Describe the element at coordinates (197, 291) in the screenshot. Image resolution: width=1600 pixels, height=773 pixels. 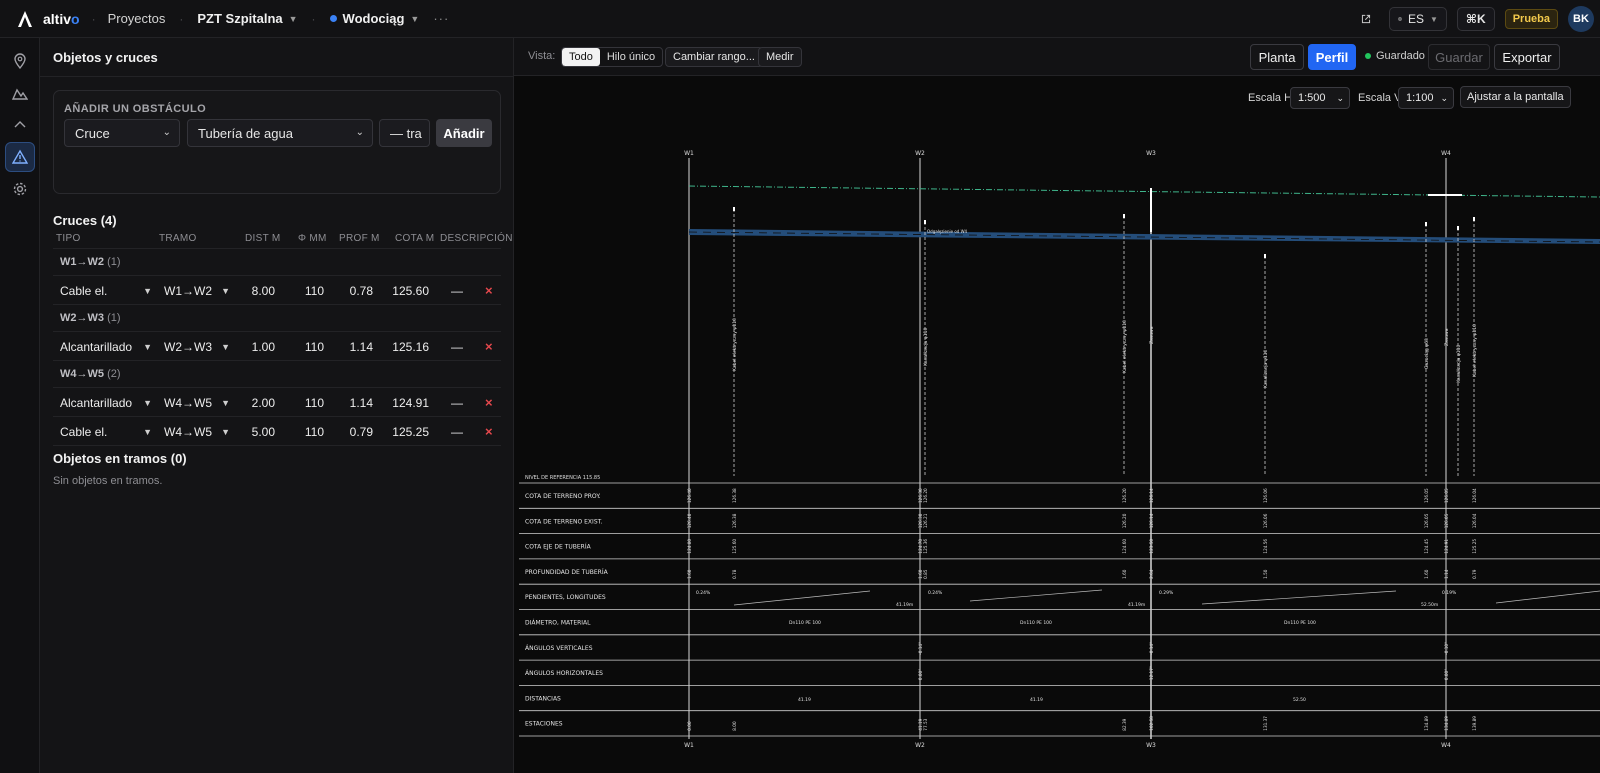
I see `segment-select: W1→W2 ▼` at that location.